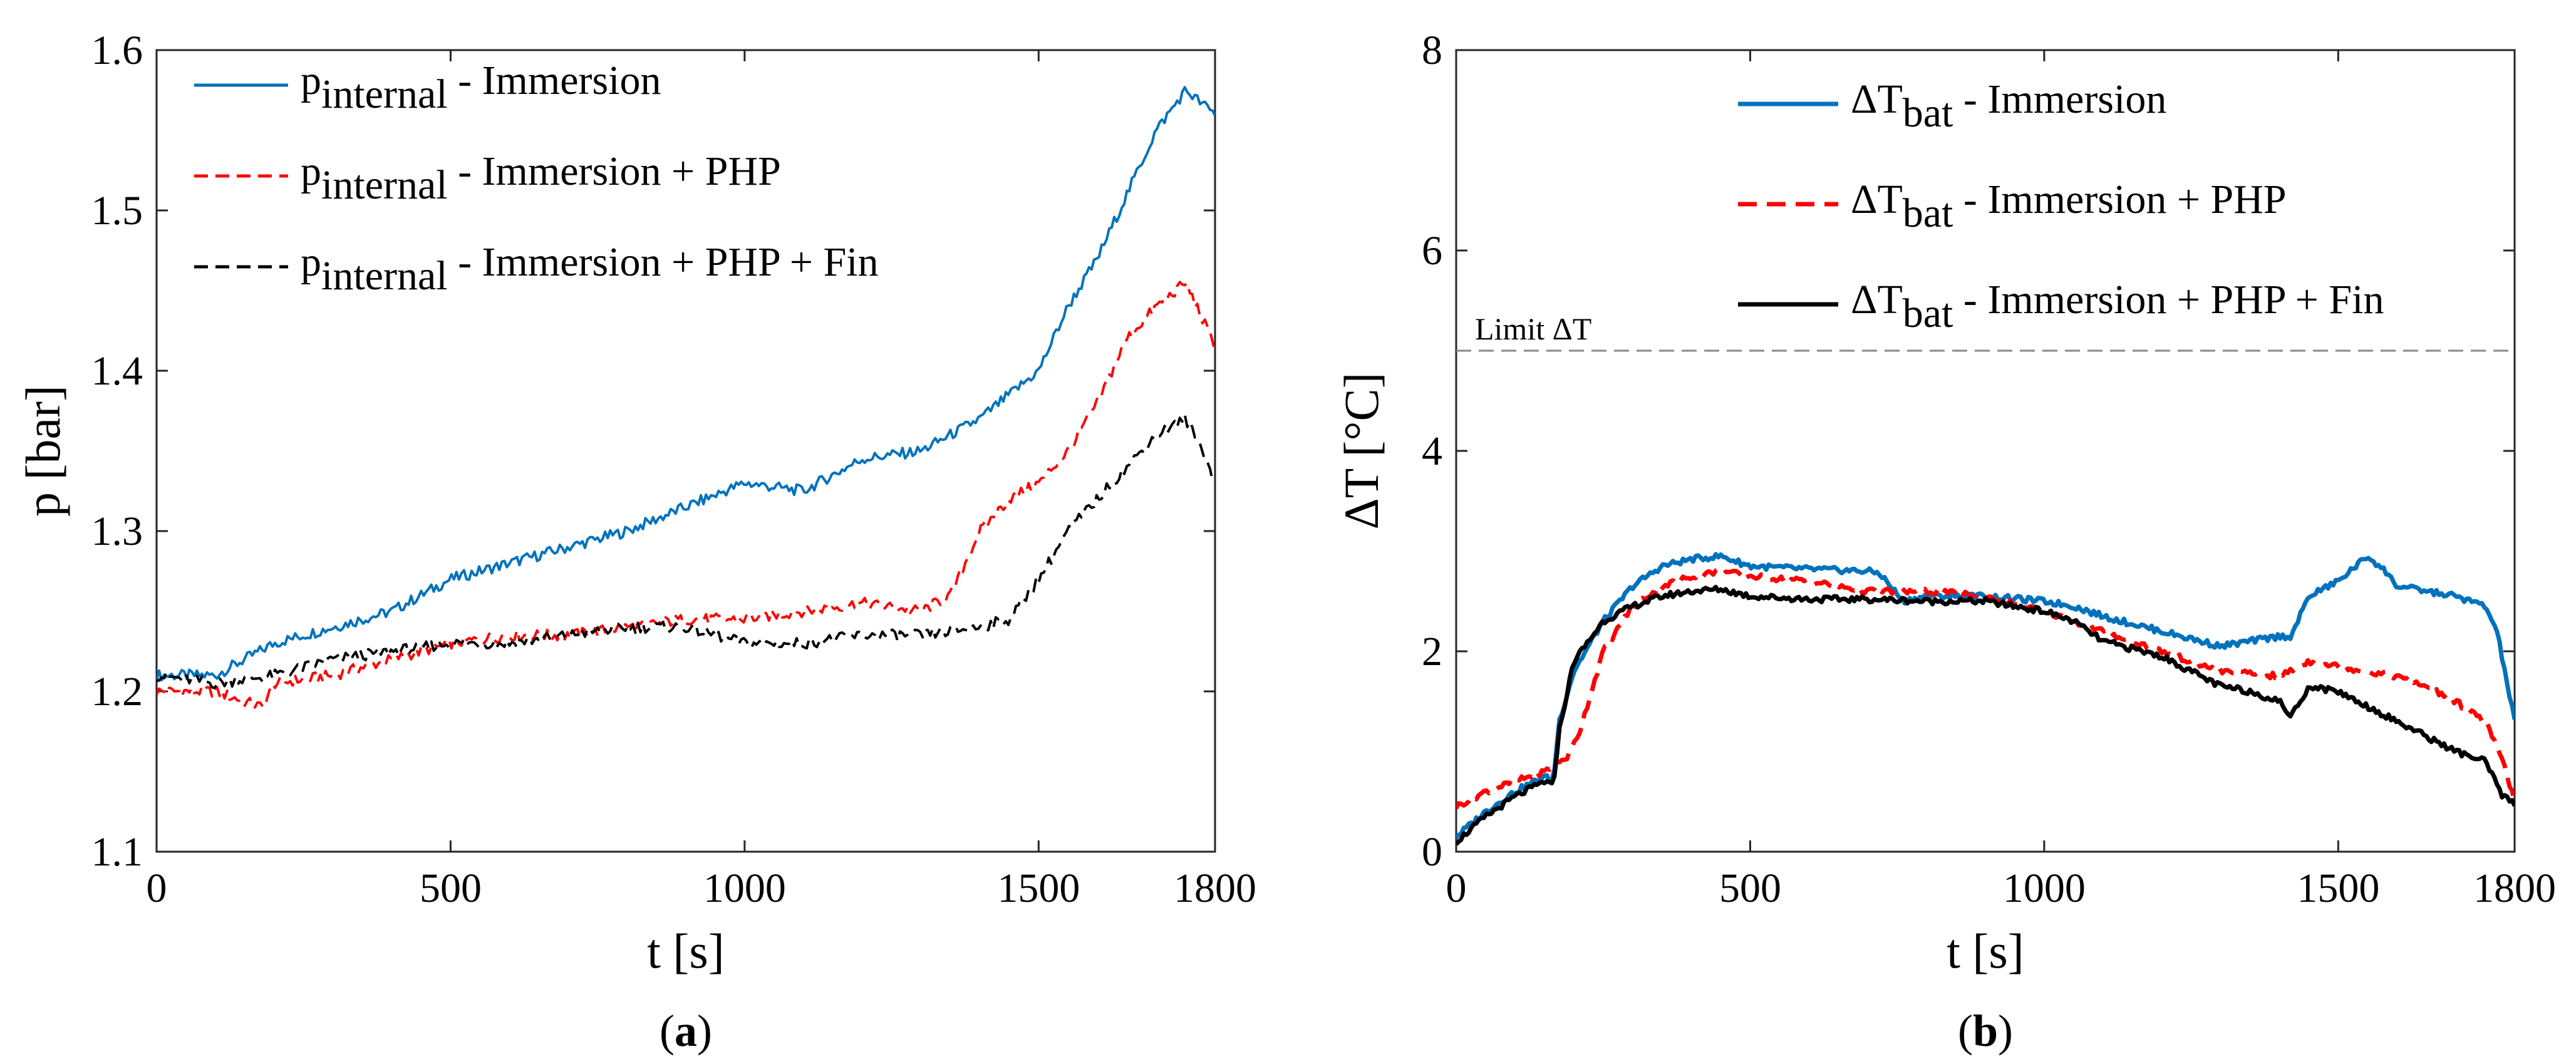 This screenshot has width=2576, height=1064. I want to click on panel-caption: (b), so click(1985, 1031).